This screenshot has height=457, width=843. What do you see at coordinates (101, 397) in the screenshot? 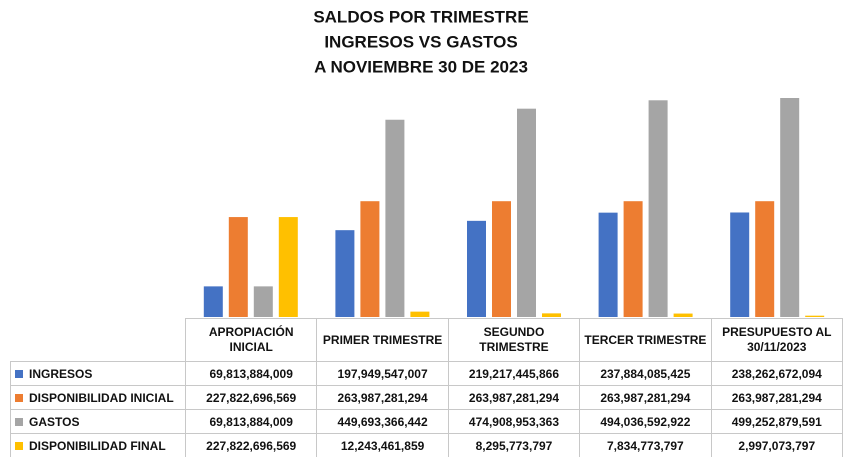
I see `legend-label: DISPONIBILIDAD INICIAL` at bounding box center [101, 397].